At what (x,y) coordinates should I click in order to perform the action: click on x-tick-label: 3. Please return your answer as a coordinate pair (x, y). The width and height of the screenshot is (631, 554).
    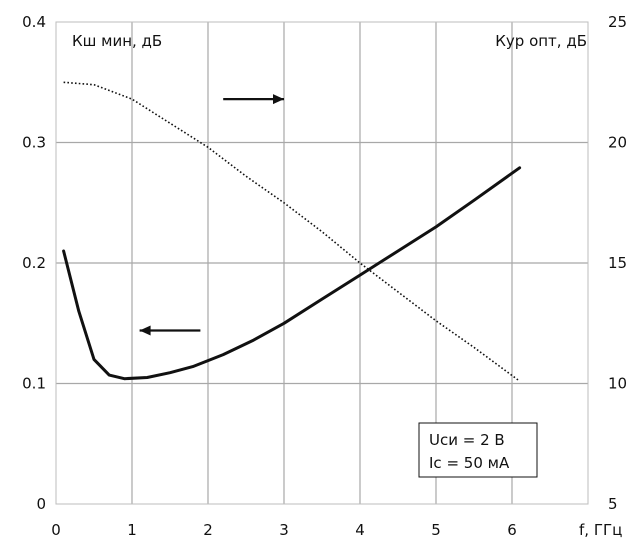
    Looking at the image, I should click on (284, 530).